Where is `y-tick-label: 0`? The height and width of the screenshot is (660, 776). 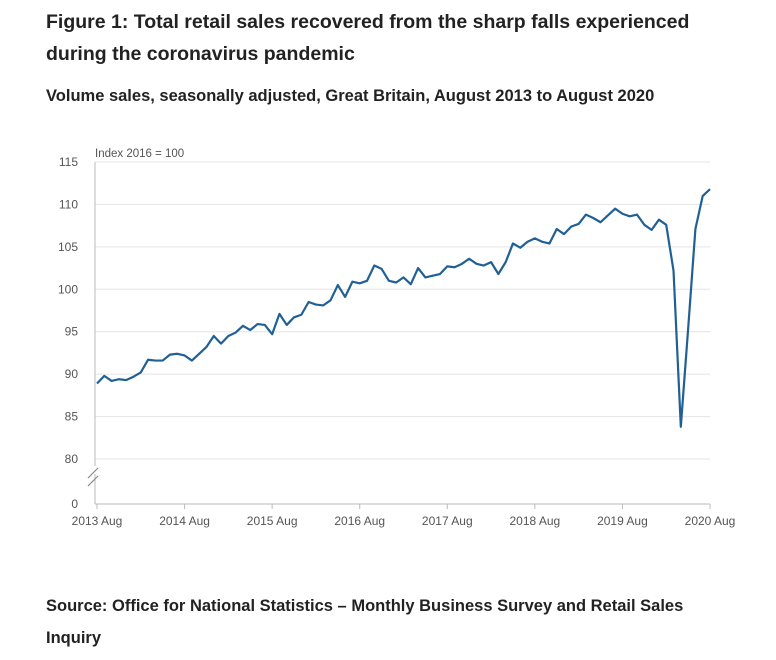
y-tick-label: 0 is located at coordinates (74, 504).